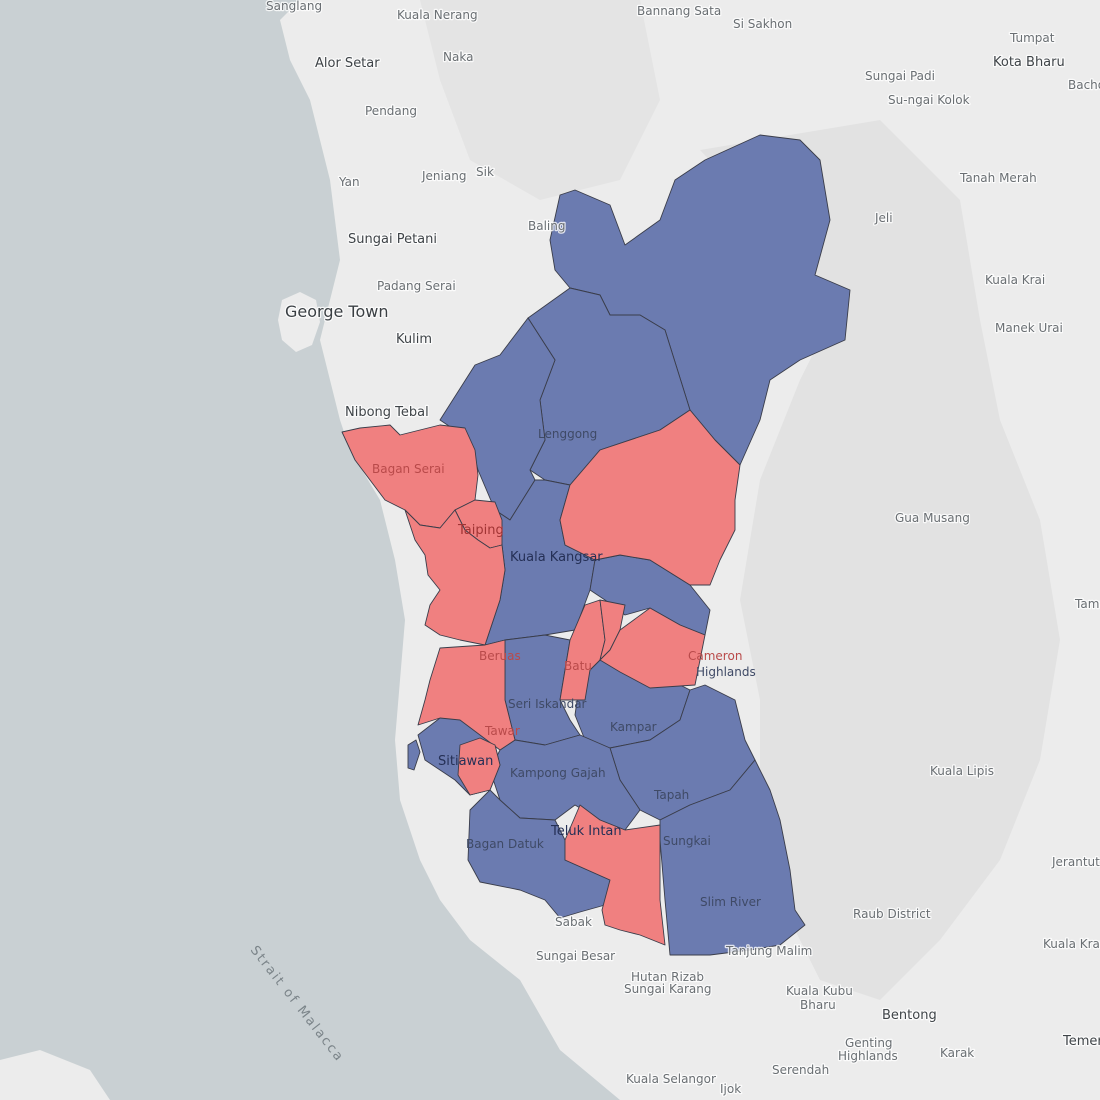 This screenshot has height=1100, width=1100. I want to click on district-pantai-remis, so click(479, 766).